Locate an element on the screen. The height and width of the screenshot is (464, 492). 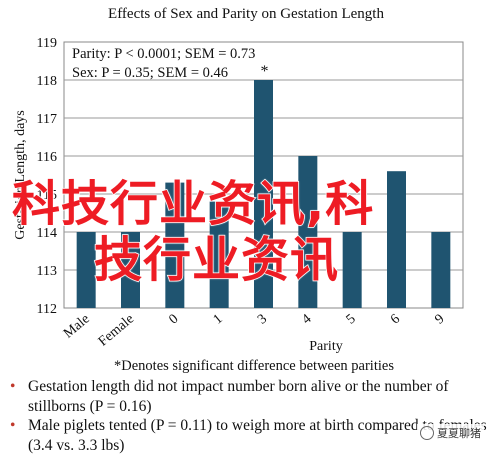
y-tick-label: 119 is located at coordinates (47, 43).